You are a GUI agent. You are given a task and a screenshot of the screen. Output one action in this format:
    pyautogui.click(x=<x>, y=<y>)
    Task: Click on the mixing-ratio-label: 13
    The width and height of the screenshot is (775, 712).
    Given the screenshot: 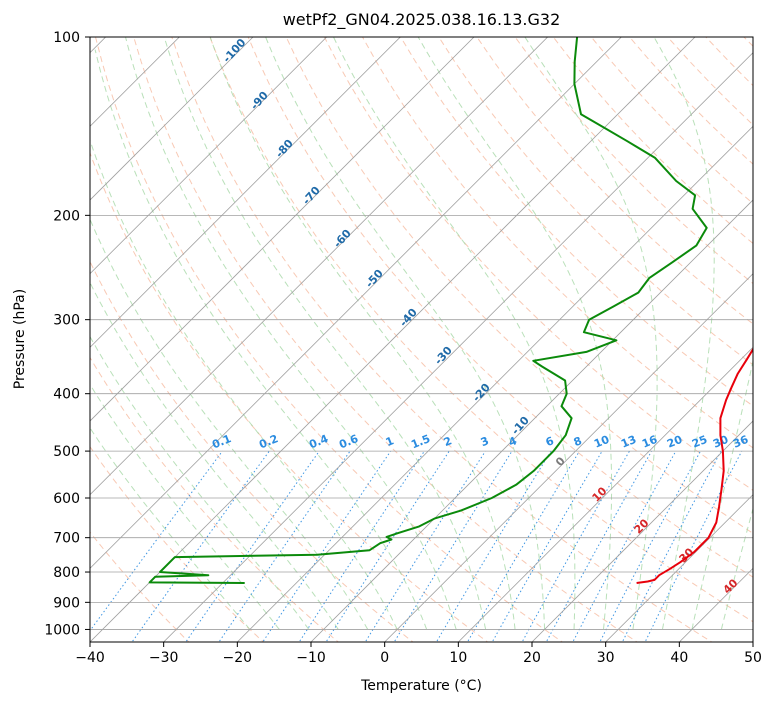 What is the action you would take?
    pyautogui.click(x=628, y=442)
    